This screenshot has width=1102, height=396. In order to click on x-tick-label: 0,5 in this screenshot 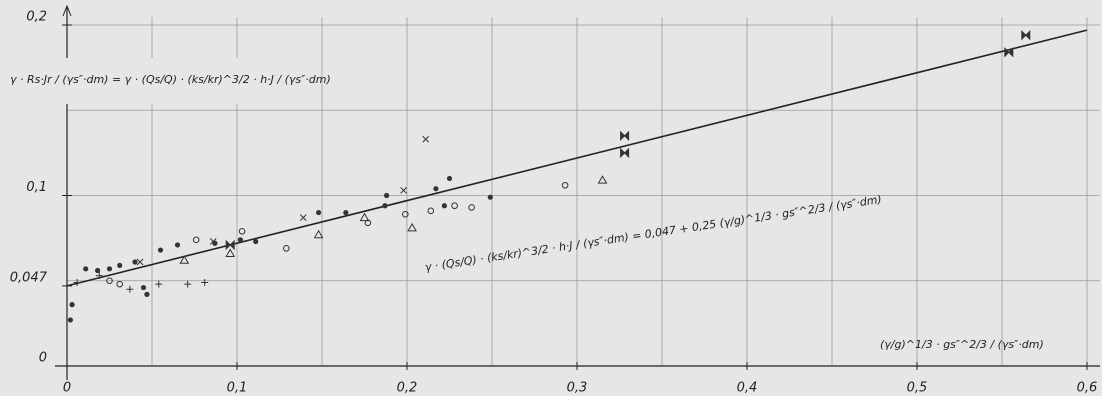, I will do `click(917, 388)`.